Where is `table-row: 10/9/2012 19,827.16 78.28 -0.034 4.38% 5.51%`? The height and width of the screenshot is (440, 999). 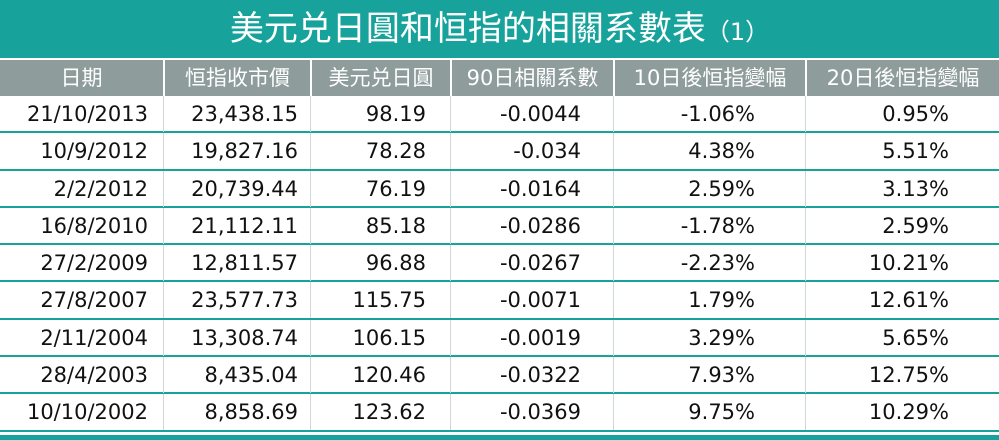
table-row: 10/9/2012 19,827.16 78.28 -0.034 4.38% 5.51% is located at coordinates (499, 152).